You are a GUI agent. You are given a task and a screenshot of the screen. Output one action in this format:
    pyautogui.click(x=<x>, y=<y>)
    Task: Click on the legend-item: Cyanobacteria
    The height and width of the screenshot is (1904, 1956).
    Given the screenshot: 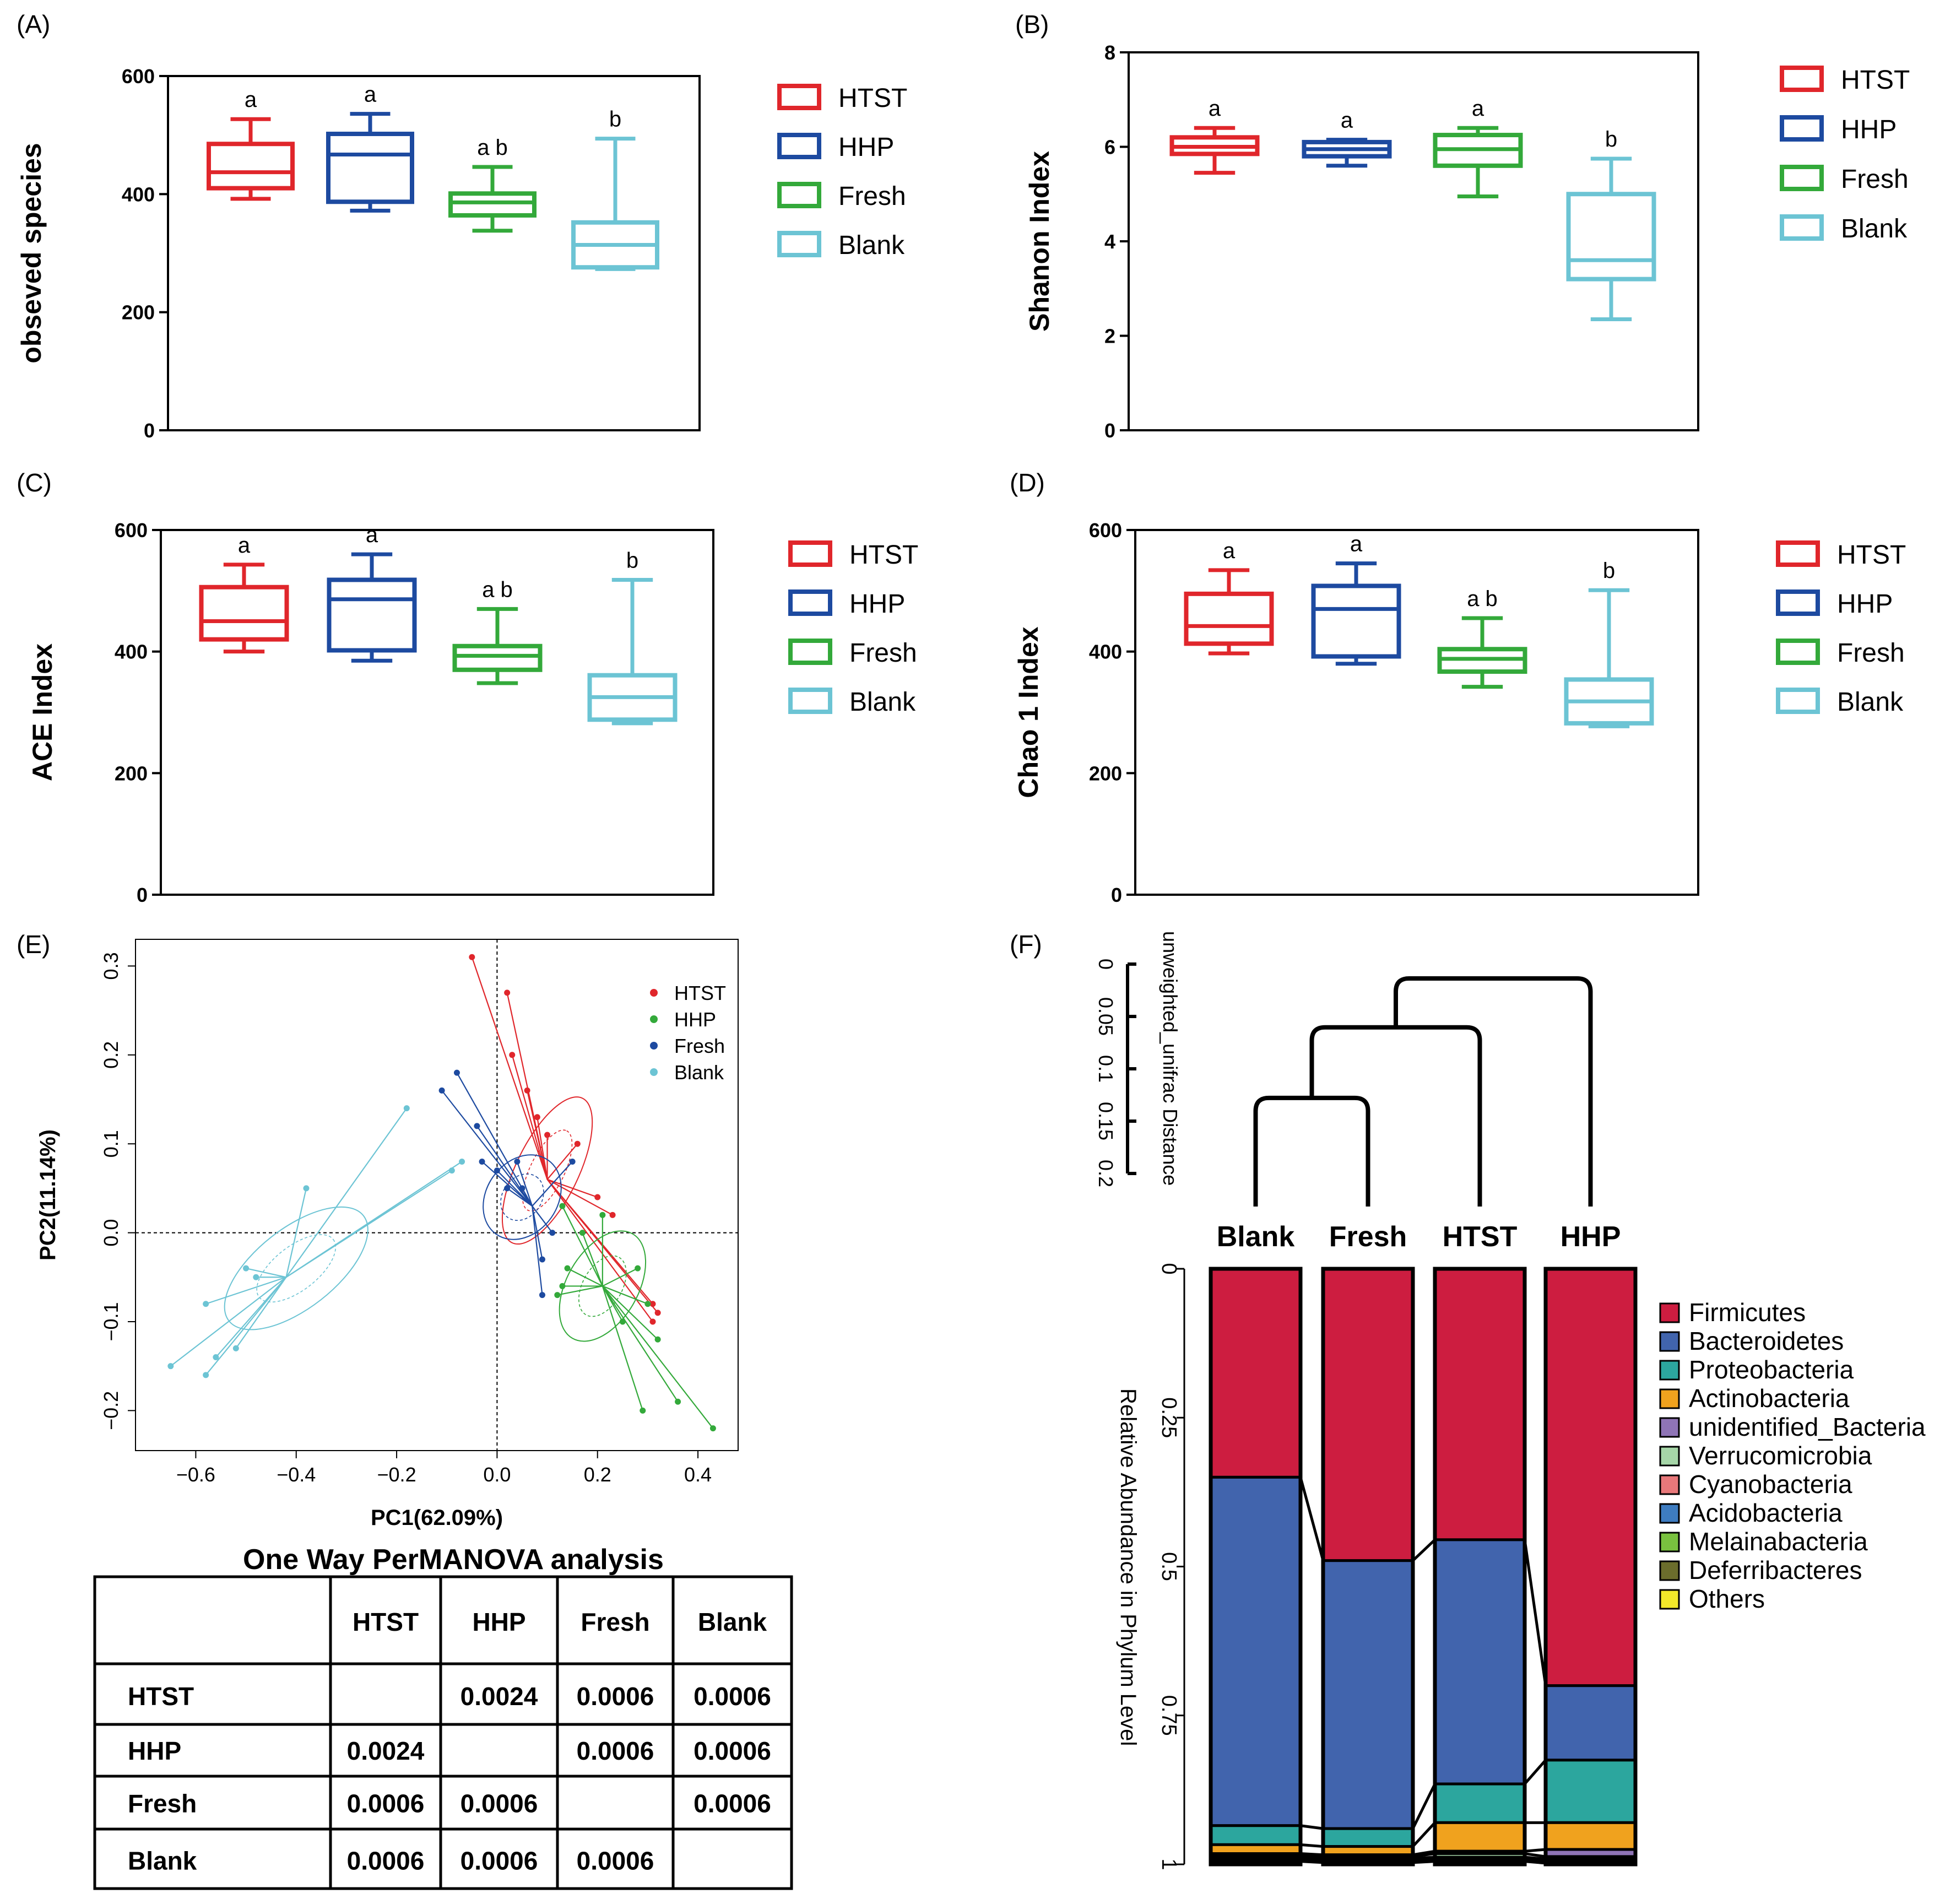 What is the action you would take?
    pyautogui.click(x=1755, y=1484)
    